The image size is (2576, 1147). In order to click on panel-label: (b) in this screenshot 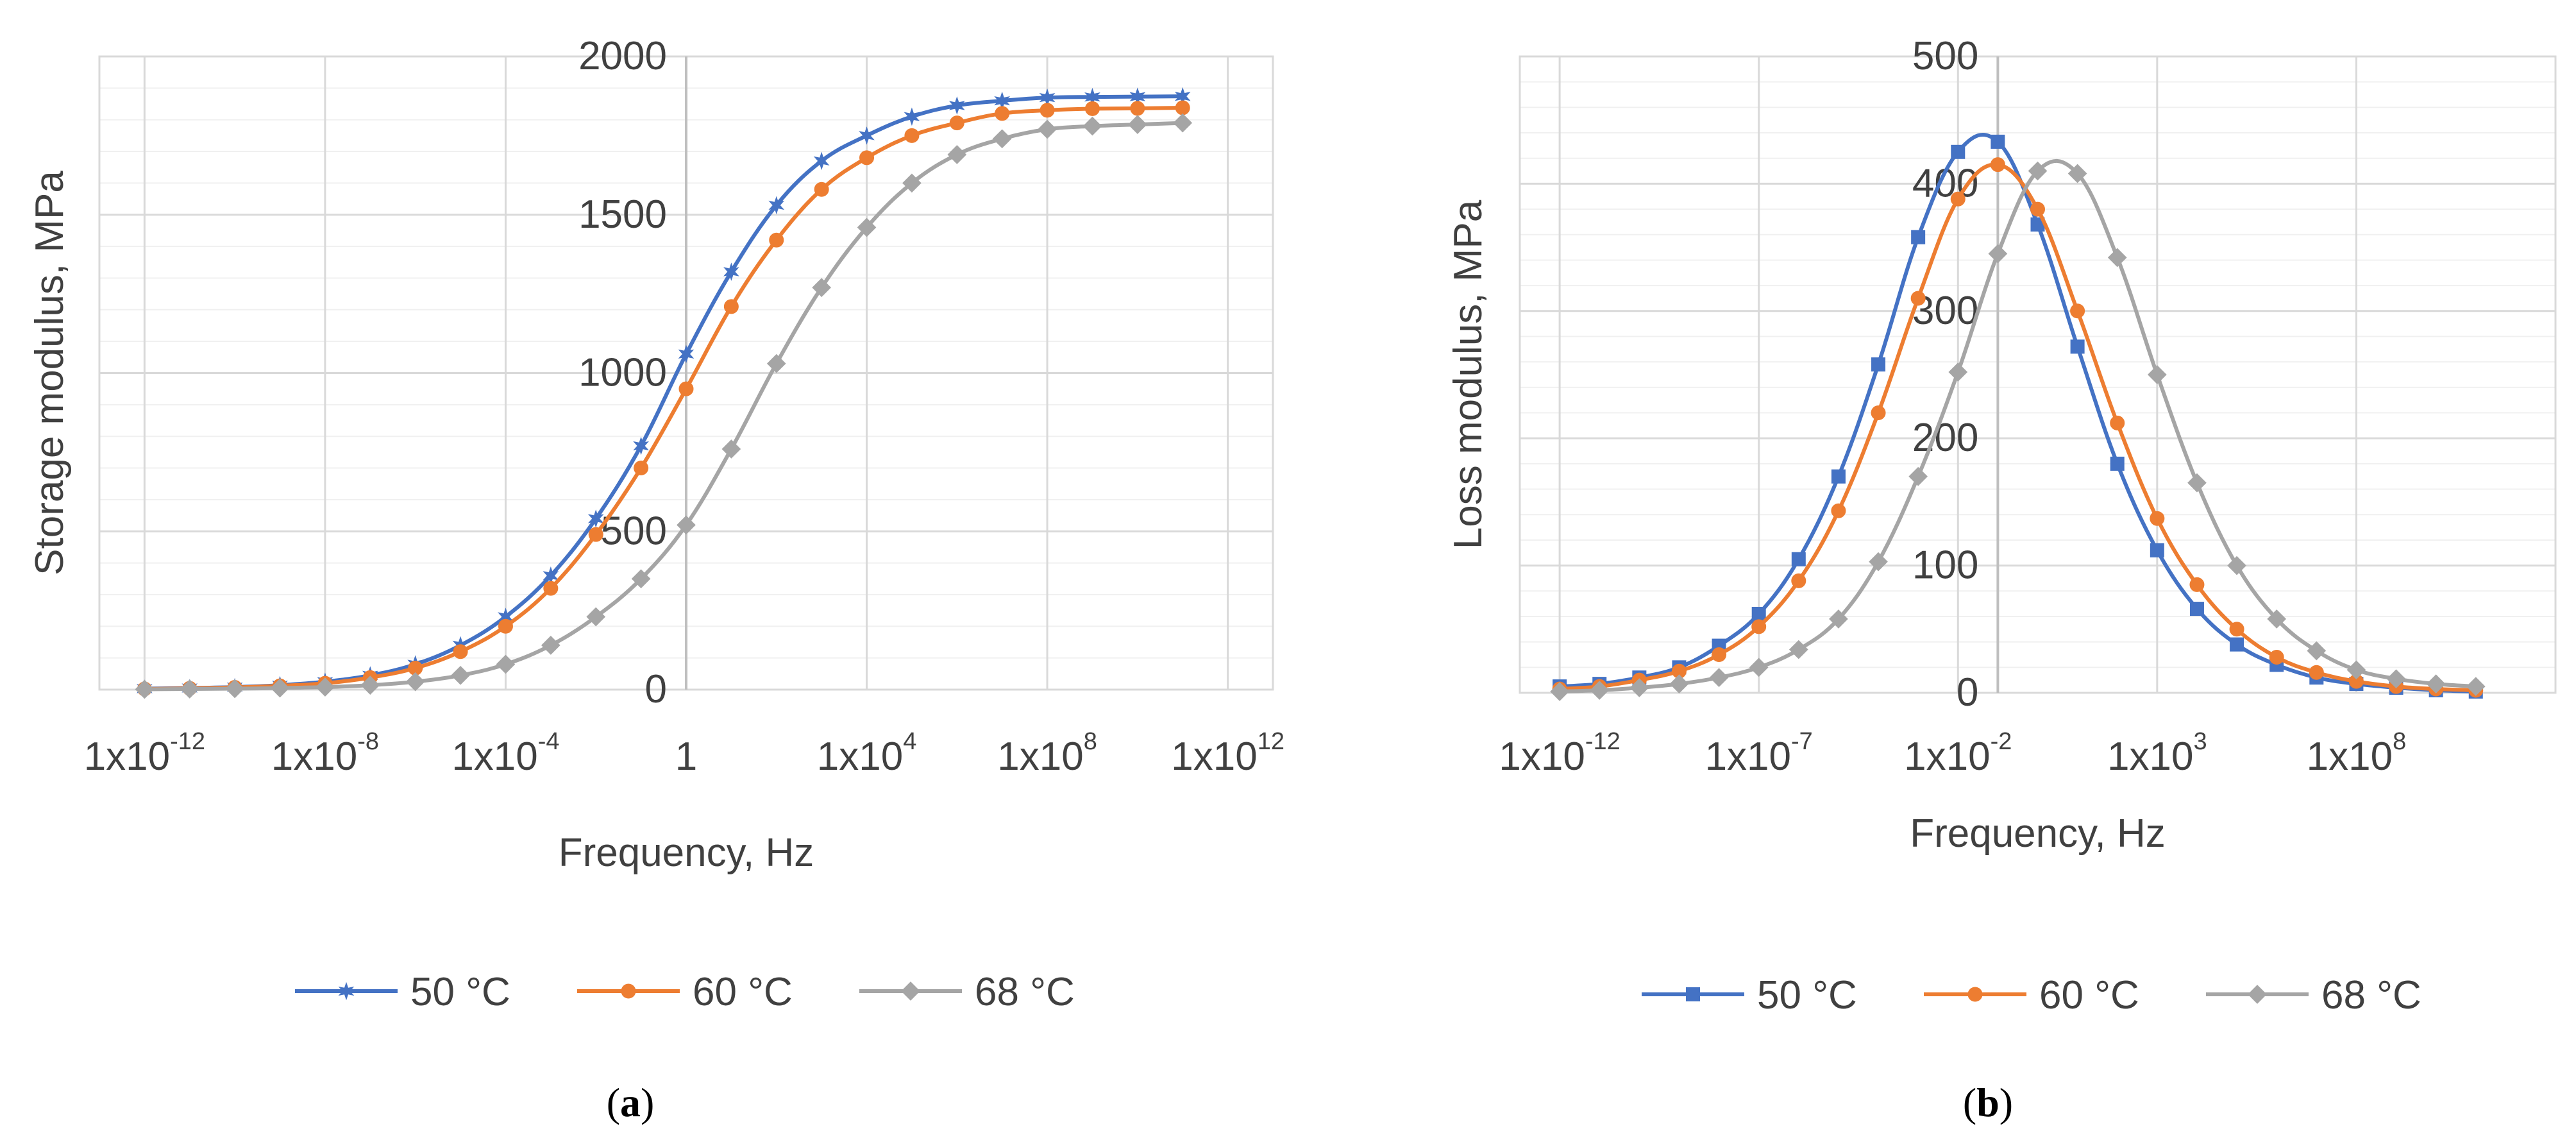, I will do `click(1988, 1102)`.